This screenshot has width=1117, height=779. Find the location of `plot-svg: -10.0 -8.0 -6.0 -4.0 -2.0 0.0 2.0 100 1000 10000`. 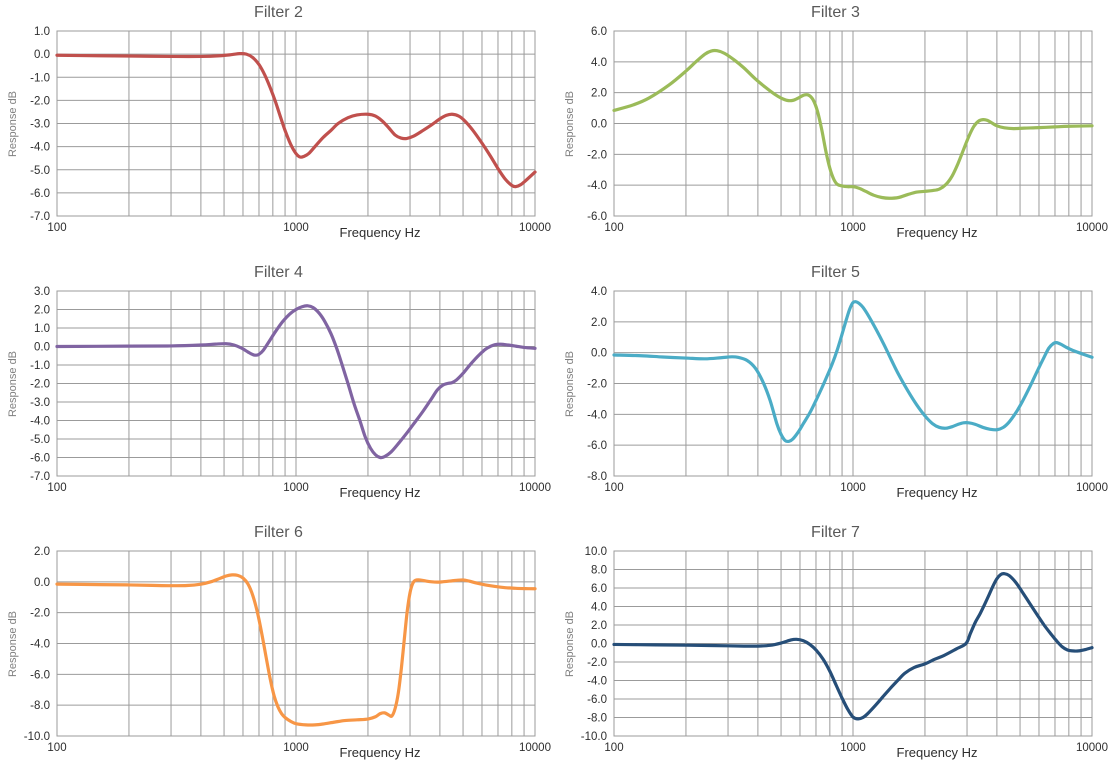

plot-svg: -10.0 -8.0 -6.0 -4.0 -2.0 0.0 2.0 100 1000 10000 is located at coordinates (287, 650).